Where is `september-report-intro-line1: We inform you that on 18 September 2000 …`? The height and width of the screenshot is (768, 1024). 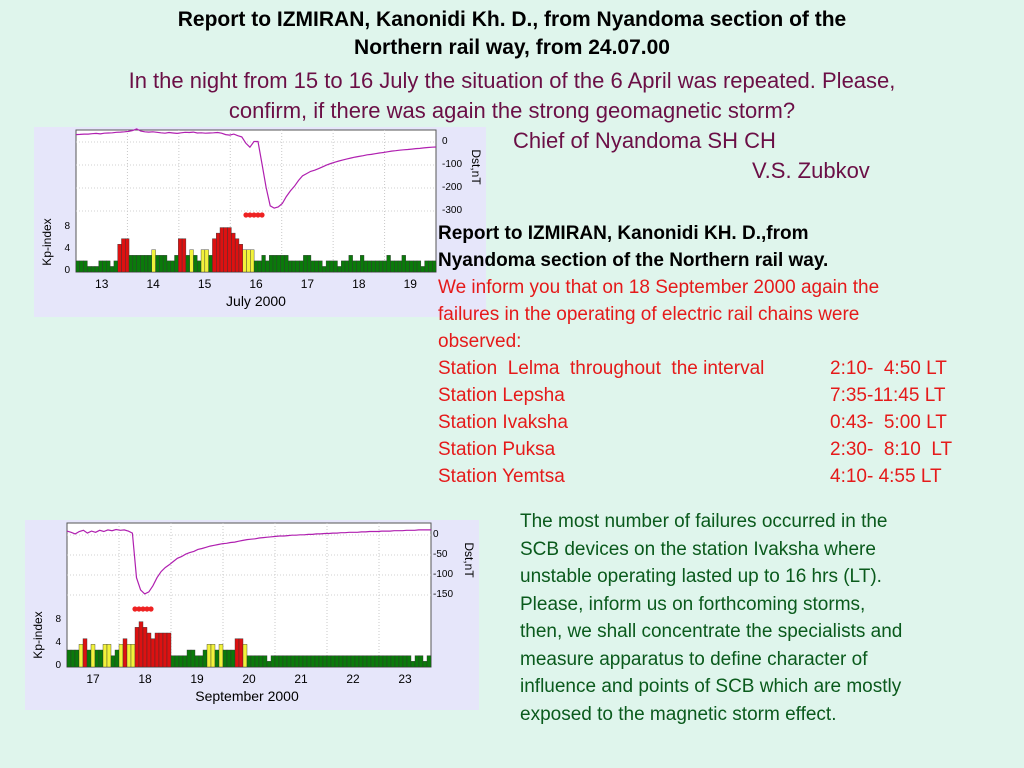 september-report-intro-line1: We inform you that on 18 September 2000 … is located at coordinates (659, 287).